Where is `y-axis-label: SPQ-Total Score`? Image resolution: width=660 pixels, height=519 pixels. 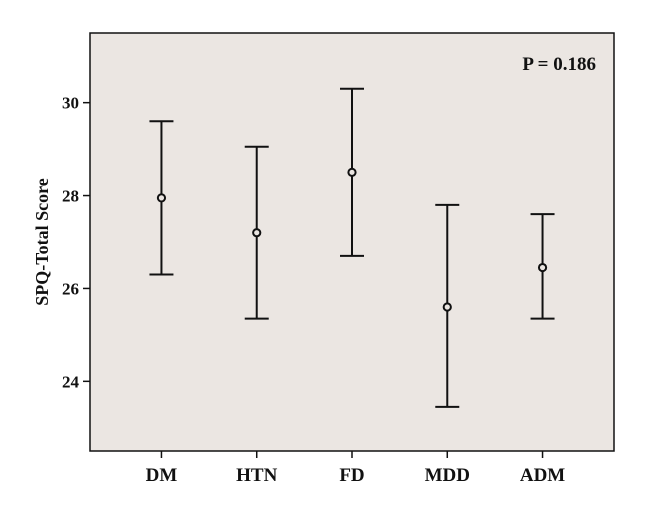
y-axis-label: SPQ-Total Score is located at coordinates (42, 242).